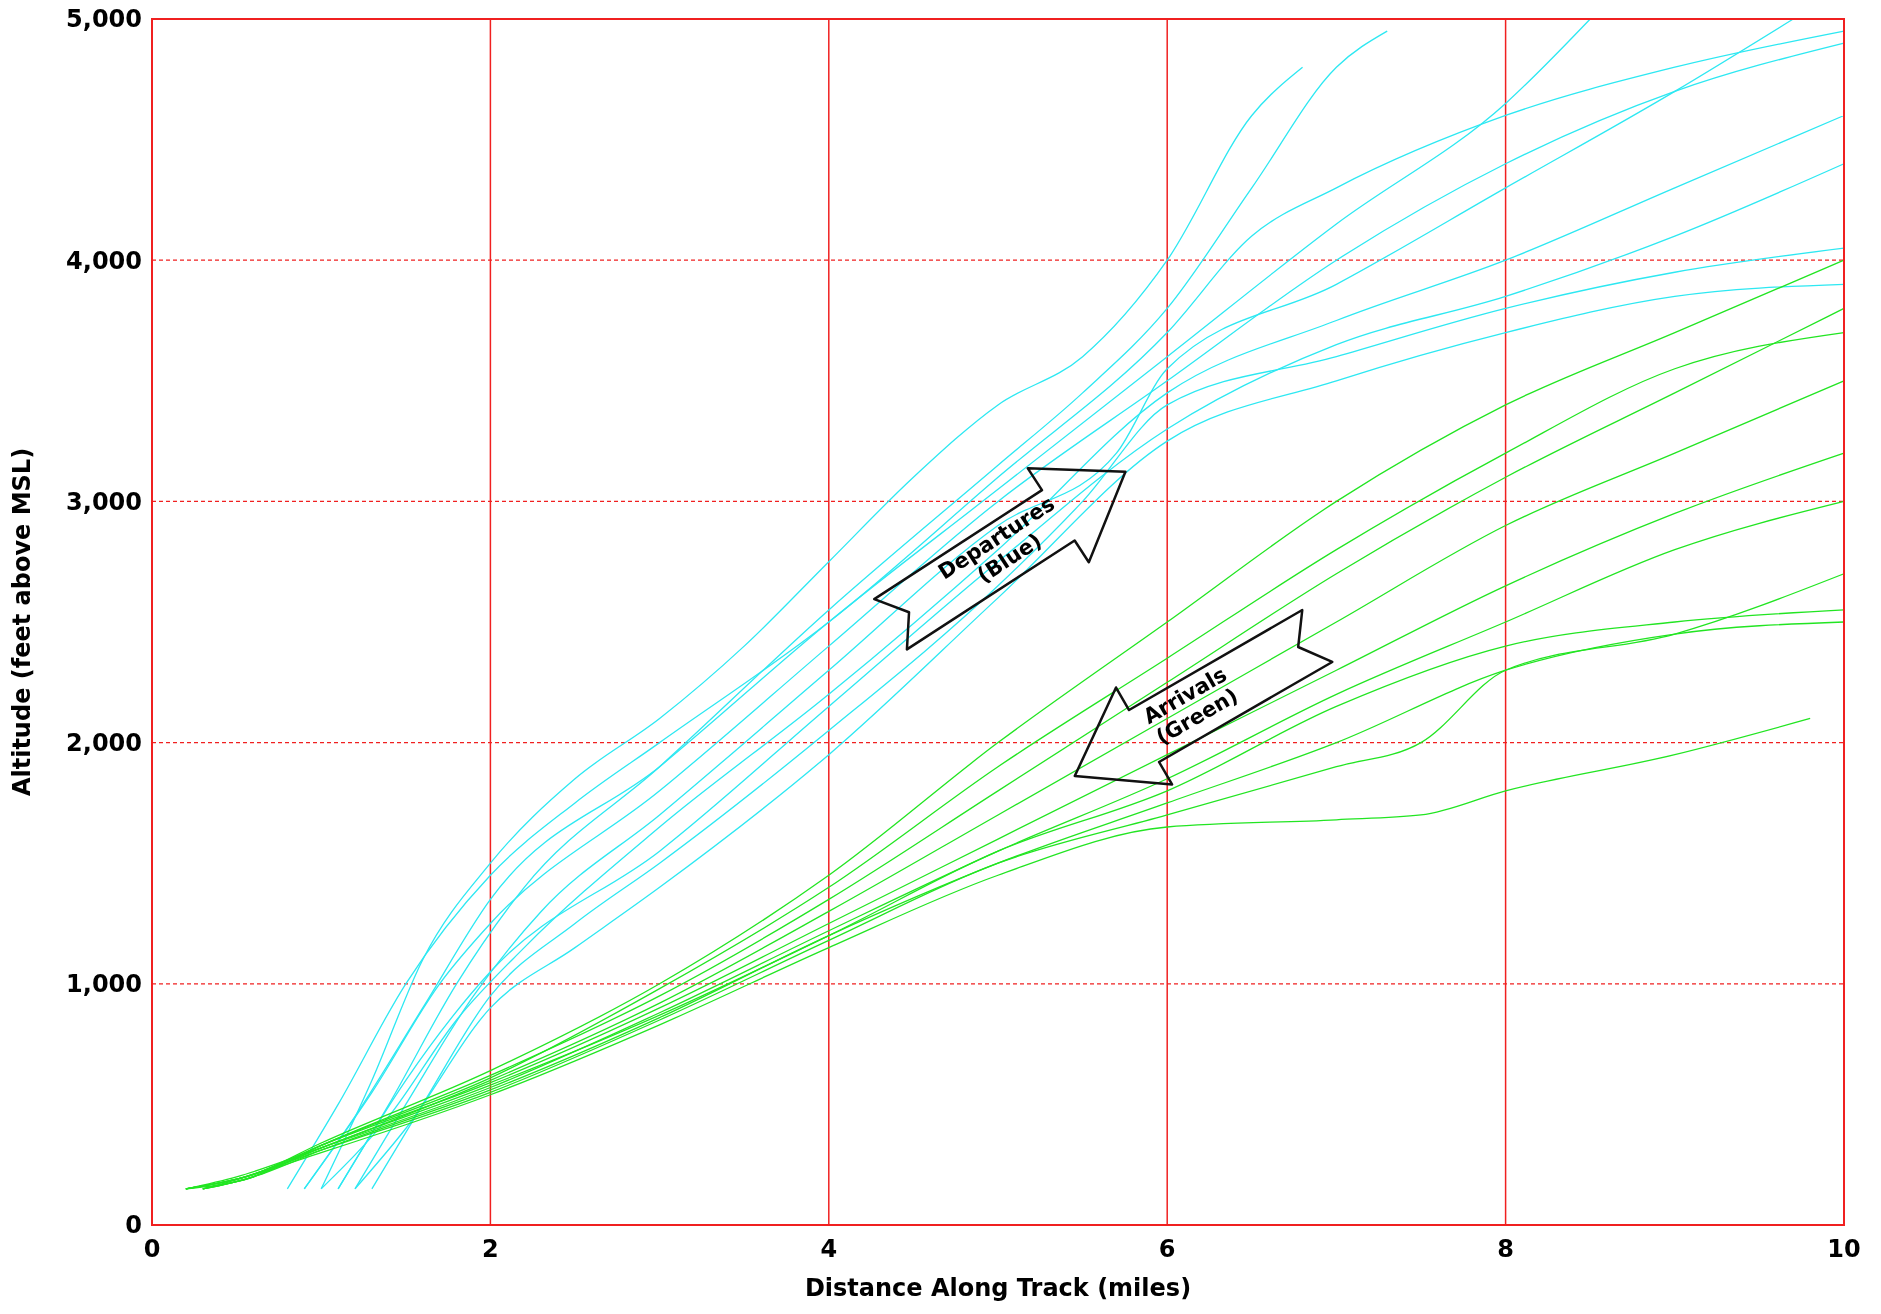  Describe the element at coordinates (152, 1249) in the screenshot. I see `x-tick-label: 0` at that location.